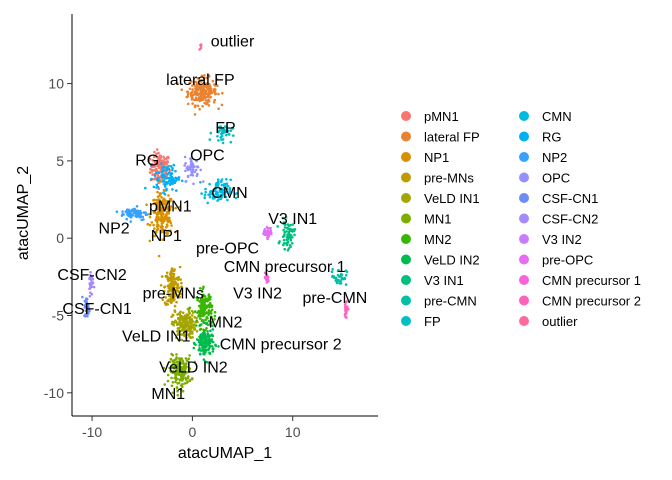 This screenshot has width=672, height=480. What do you see at coordinates (425, 157) in the screenshot?
I see `legend-item: NP1` at bounding box center [425, 157].